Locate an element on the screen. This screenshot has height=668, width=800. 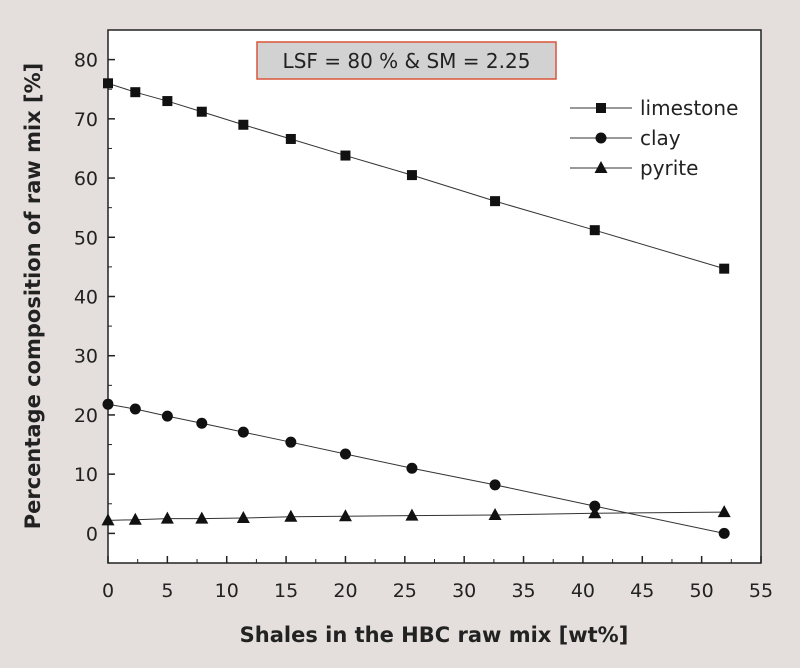
y-tick-label: 50 is located at coordinates (86, 238).